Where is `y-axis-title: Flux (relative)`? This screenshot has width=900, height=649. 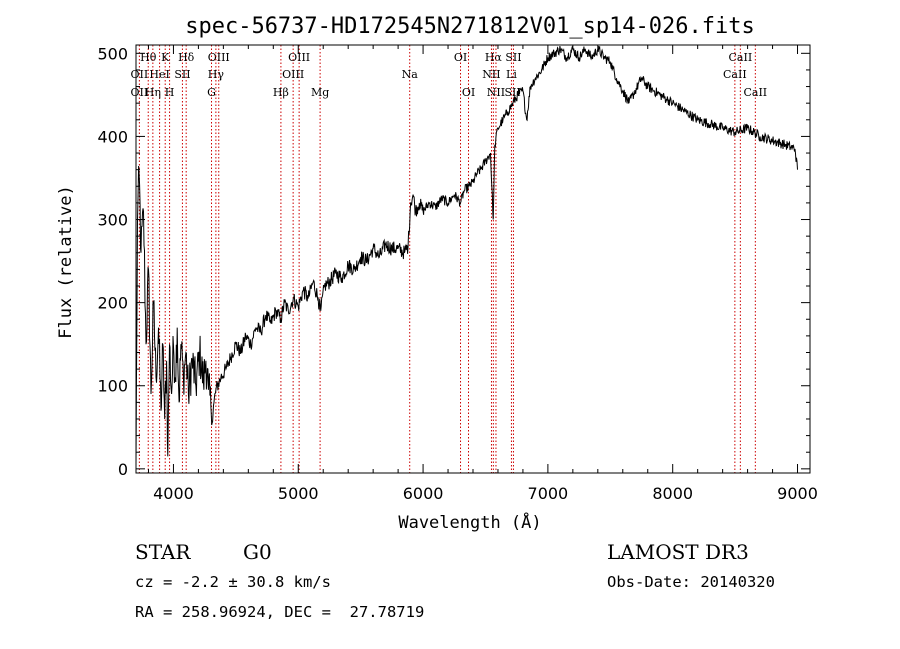
y-axis-title: Flux (relative) is located at coordinates (66, 262).